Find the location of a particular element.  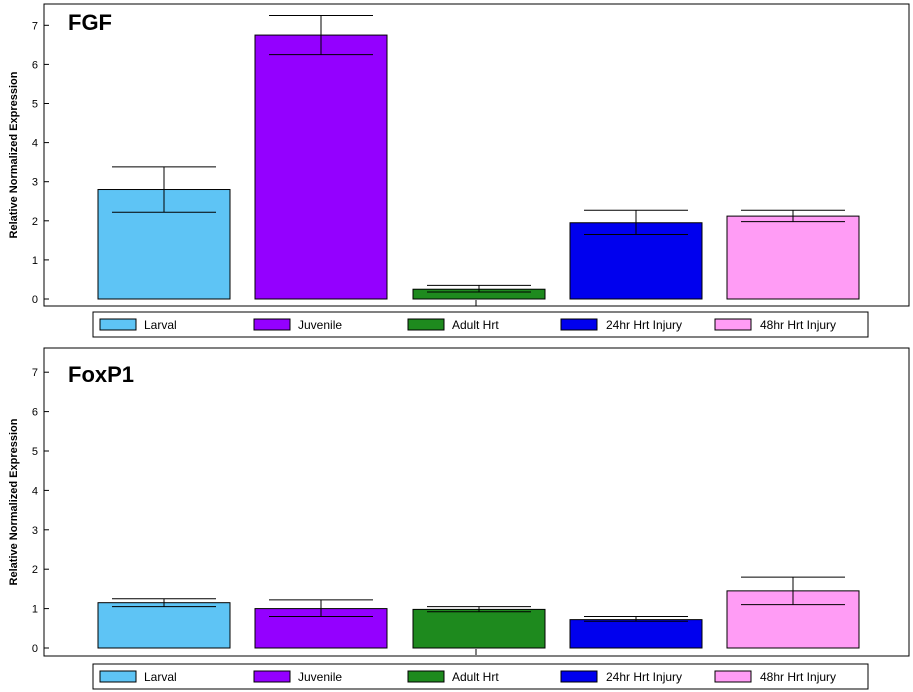

chart-title: FGF is located at coordinates (90, 22).